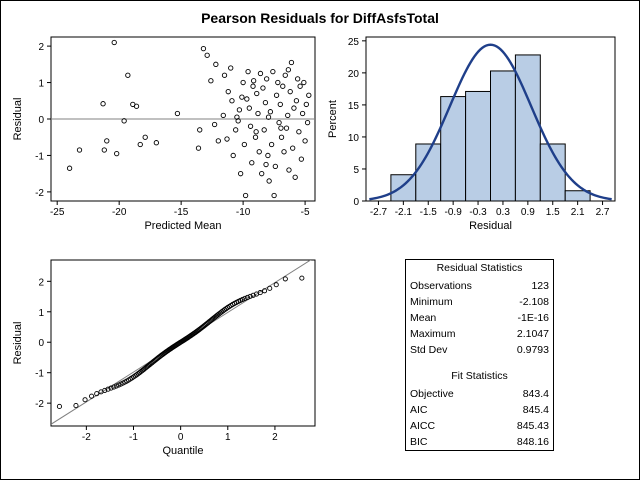 Image resolution: width=640 pixels, height=480 pixels. Describe the element at coordinates (356, 170) in the screenshot. I see `y-tick-label: 5` at that location.